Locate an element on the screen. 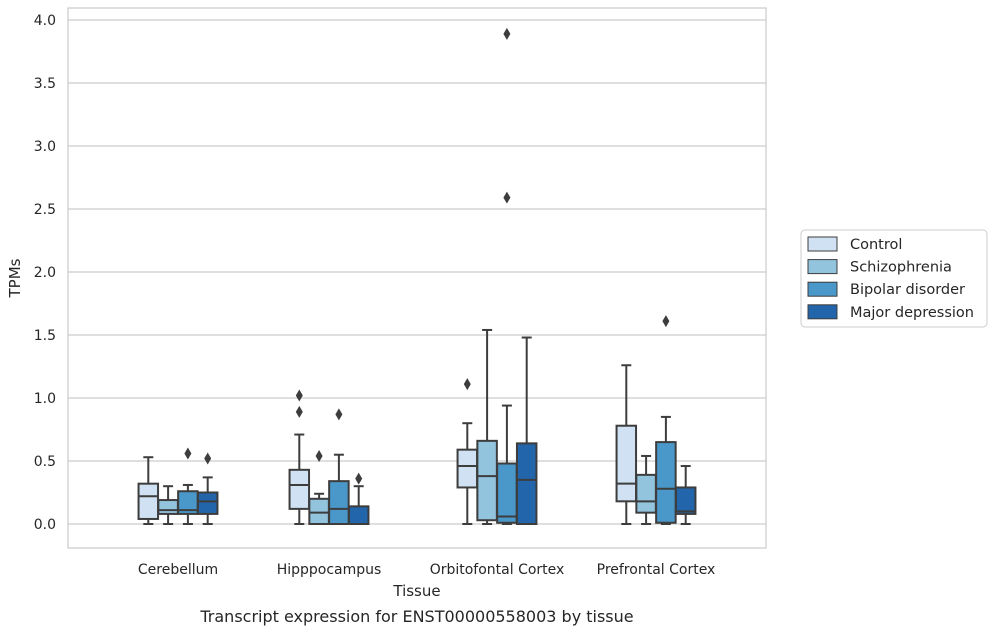 This screenshot has height=634, width=997. y-tick-label: 4.0 is located at coordinates (45, 21).